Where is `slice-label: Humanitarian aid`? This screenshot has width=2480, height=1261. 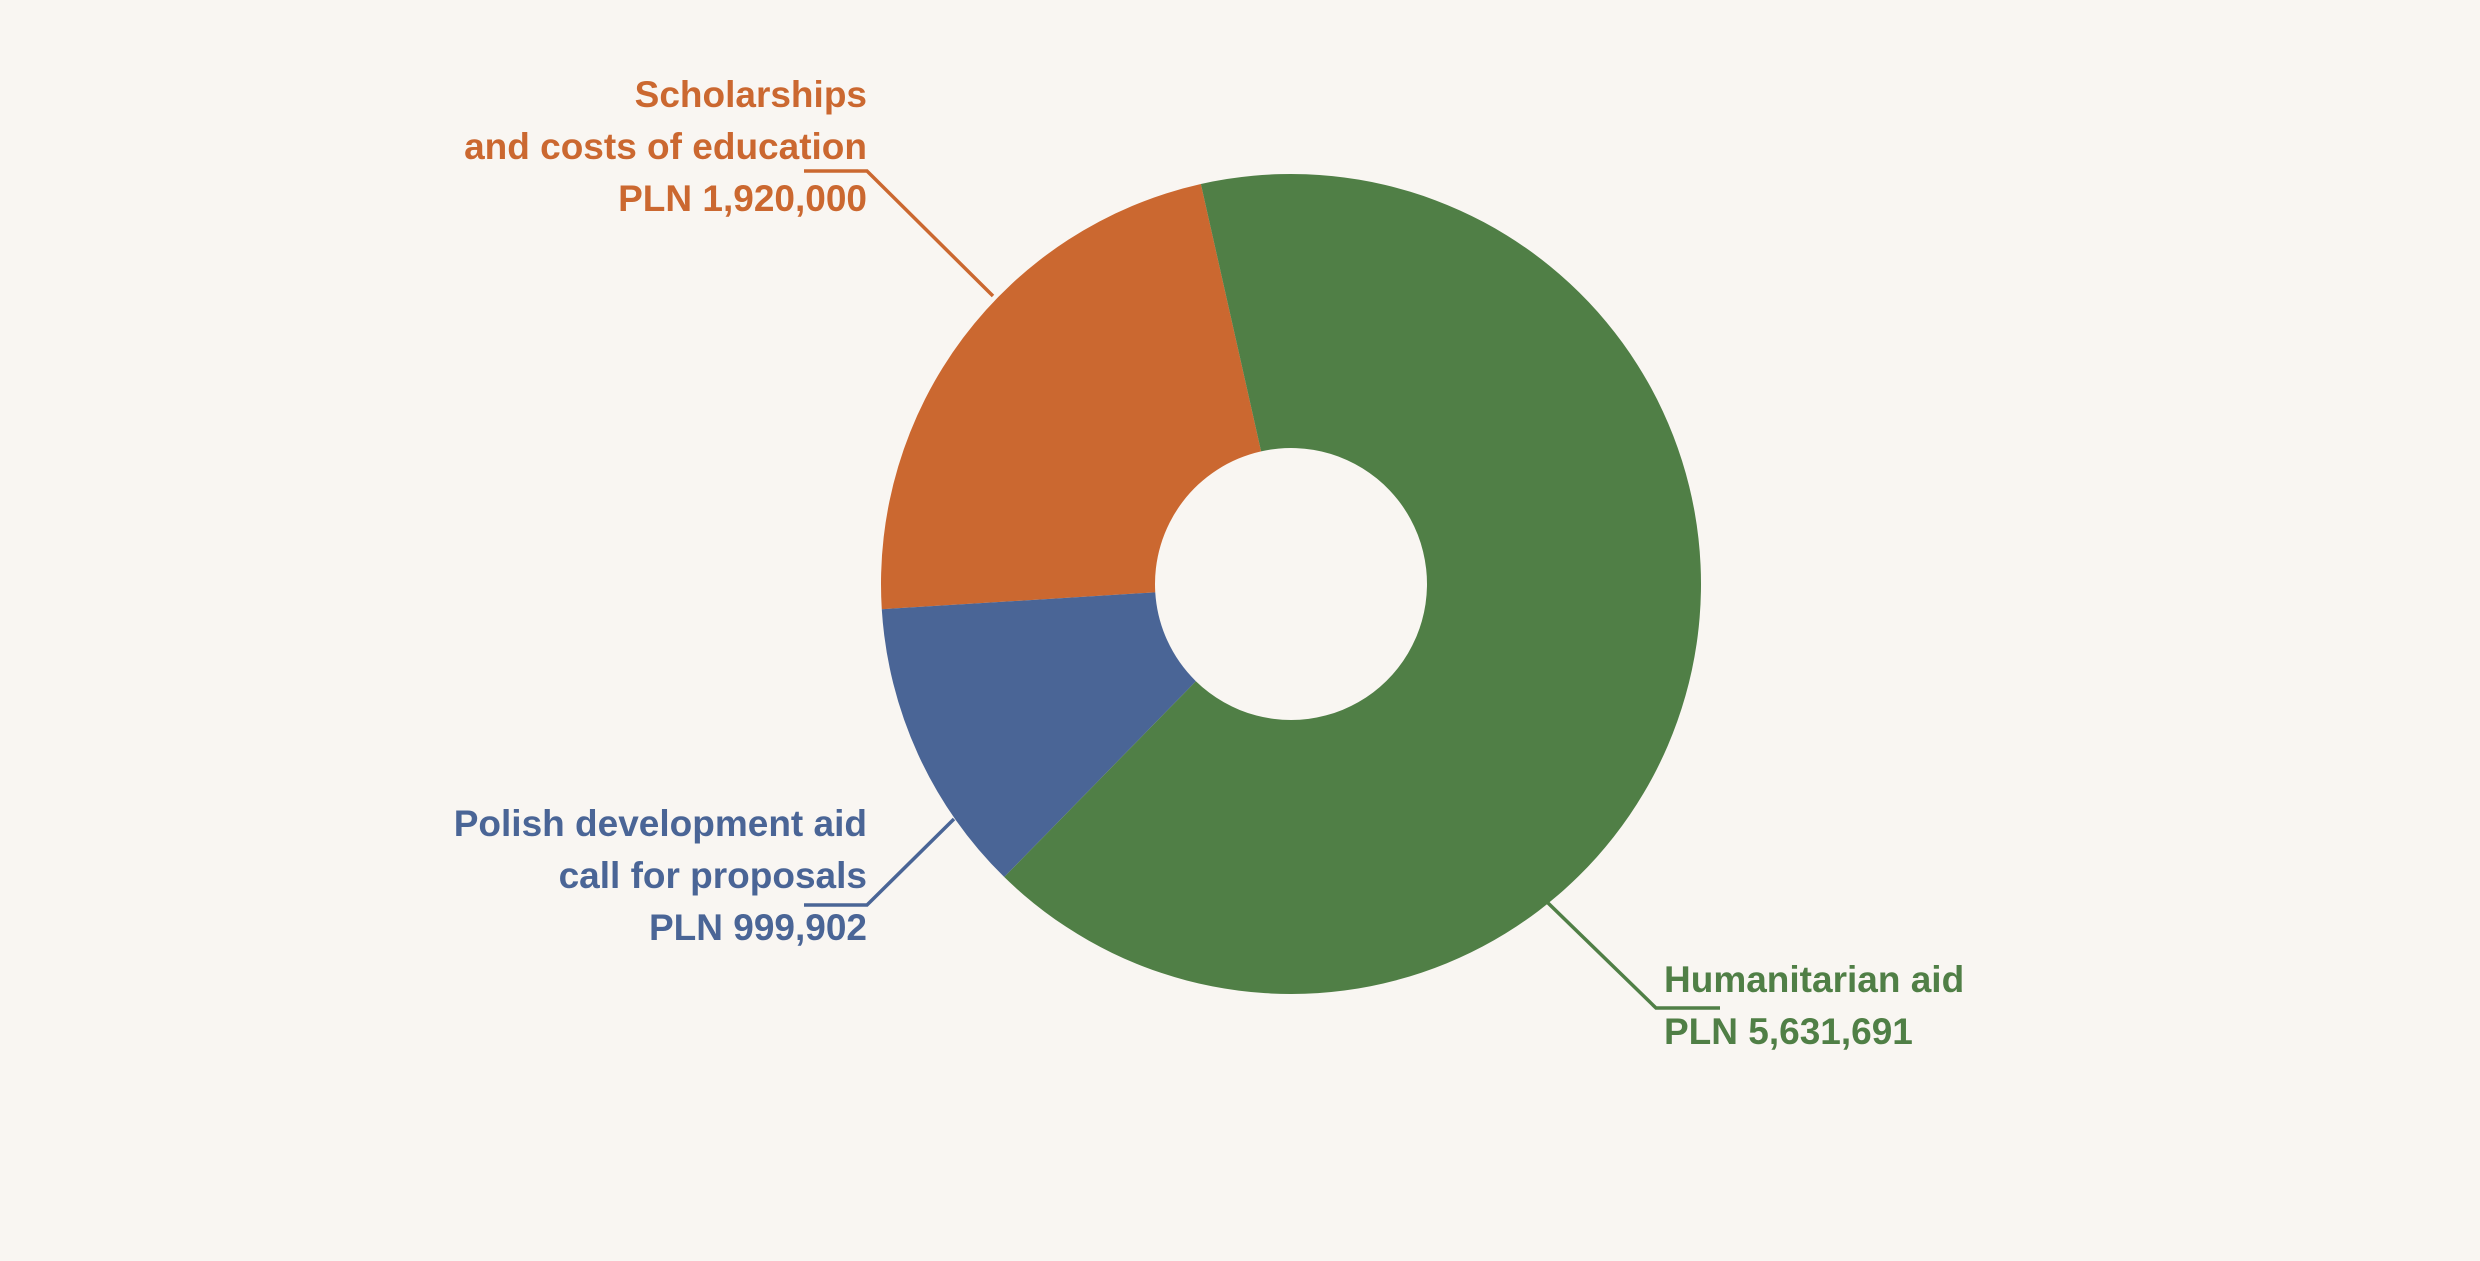 slice-label: Humanitarian aid is located at coordinates (1814, 979).